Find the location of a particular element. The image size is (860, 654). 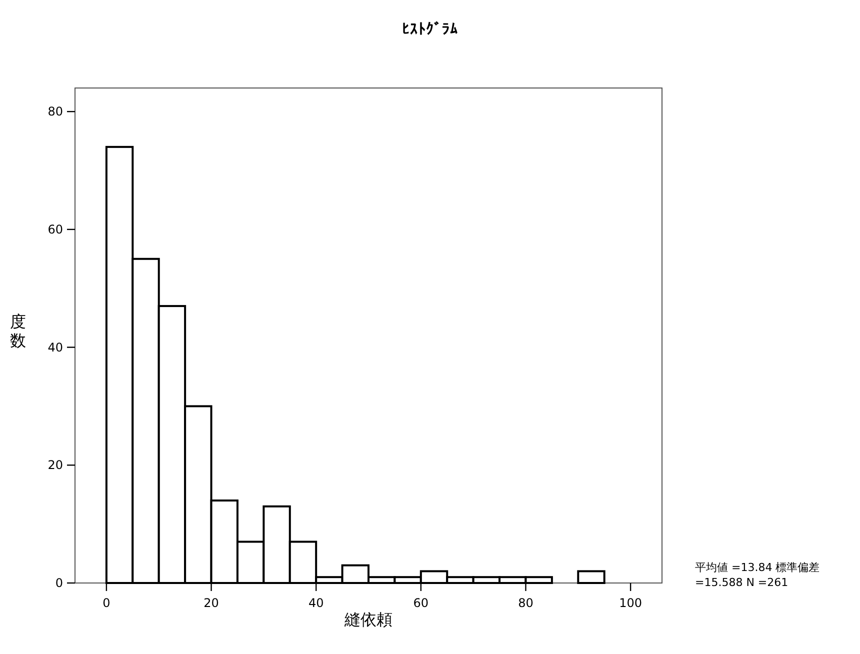

x-tick-label: 0 is located at coordinates (106, 603).